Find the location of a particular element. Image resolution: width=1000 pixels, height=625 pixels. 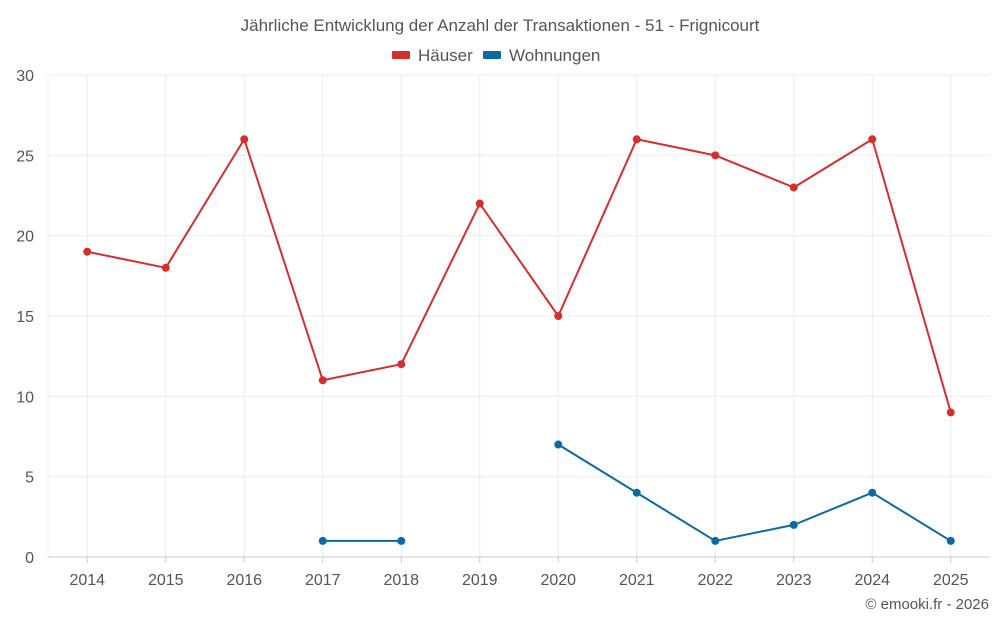

point-haeuser-2015 is located at coordinates (165, 267).